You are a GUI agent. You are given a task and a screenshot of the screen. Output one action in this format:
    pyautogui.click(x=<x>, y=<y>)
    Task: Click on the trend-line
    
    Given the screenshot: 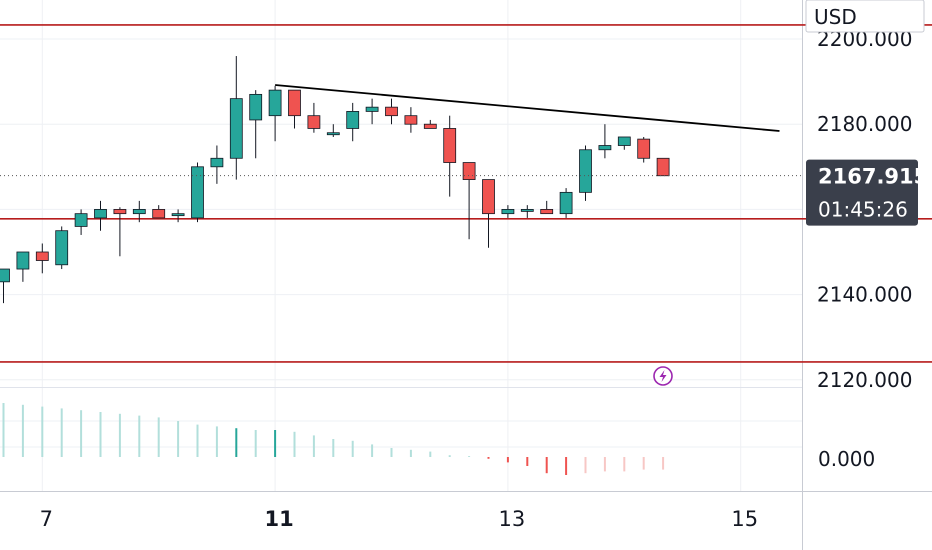 What is the action you would take?
    pyautogui.click(x=527, y=108)
    